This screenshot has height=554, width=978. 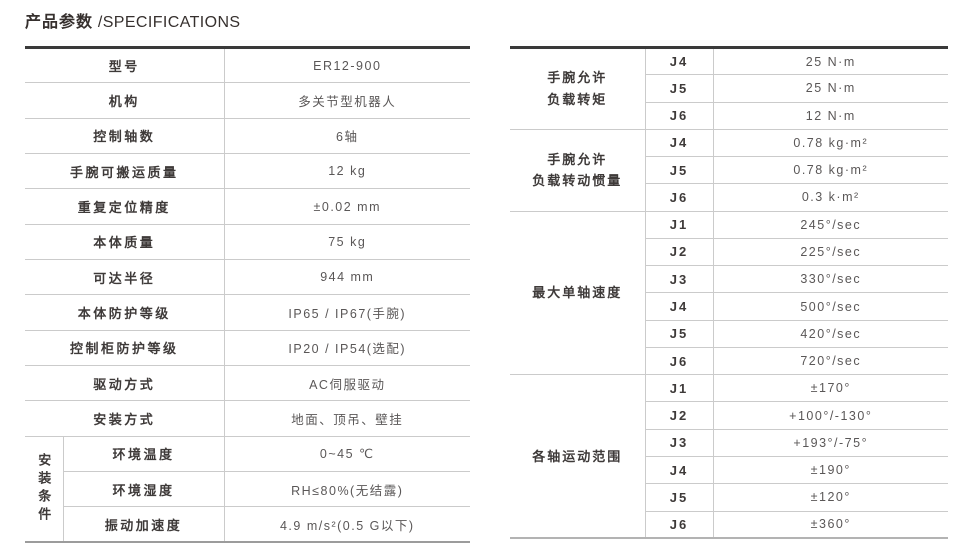 What do you see at coordinates (125, 136) in the screenshot?
I see `row-label: 控制轴数` at bounding box center [125, 136].